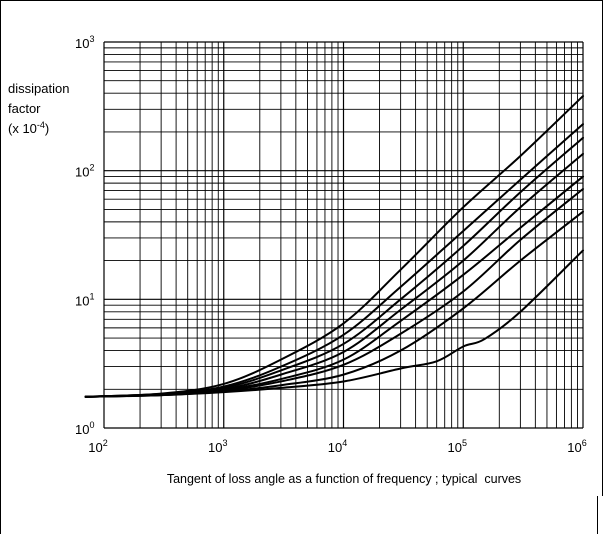 The height and width of the screenshot is (534, 603). What do you see at coordinates (91, 39) in the screenshot?
I see `y-tick-exponent: 3` at bounding box center [91, 39].